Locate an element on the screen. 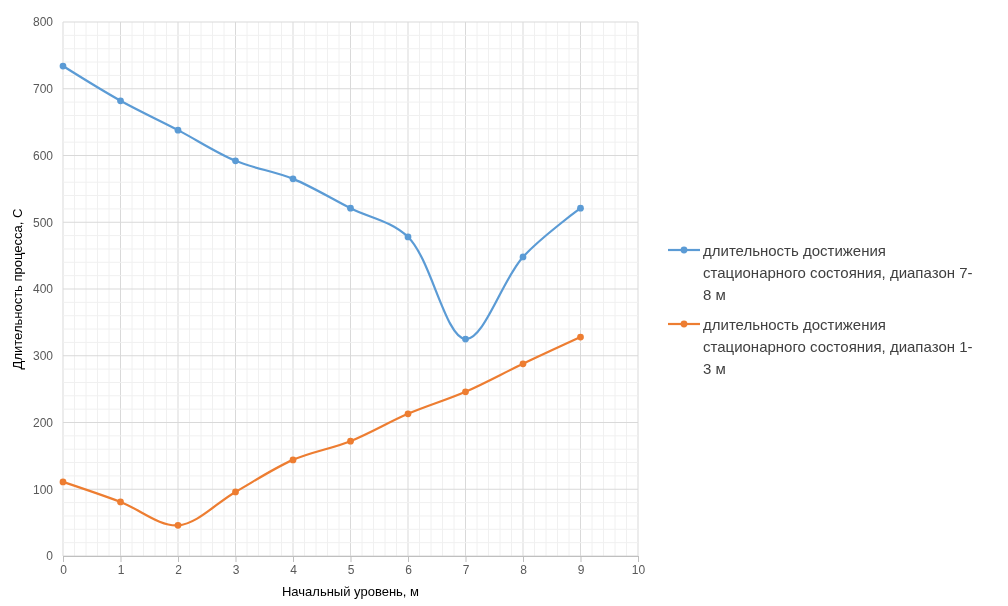 This screenshot has height=606, width=1008. x-tick-label: 3 is located at coordinates (236, 569).